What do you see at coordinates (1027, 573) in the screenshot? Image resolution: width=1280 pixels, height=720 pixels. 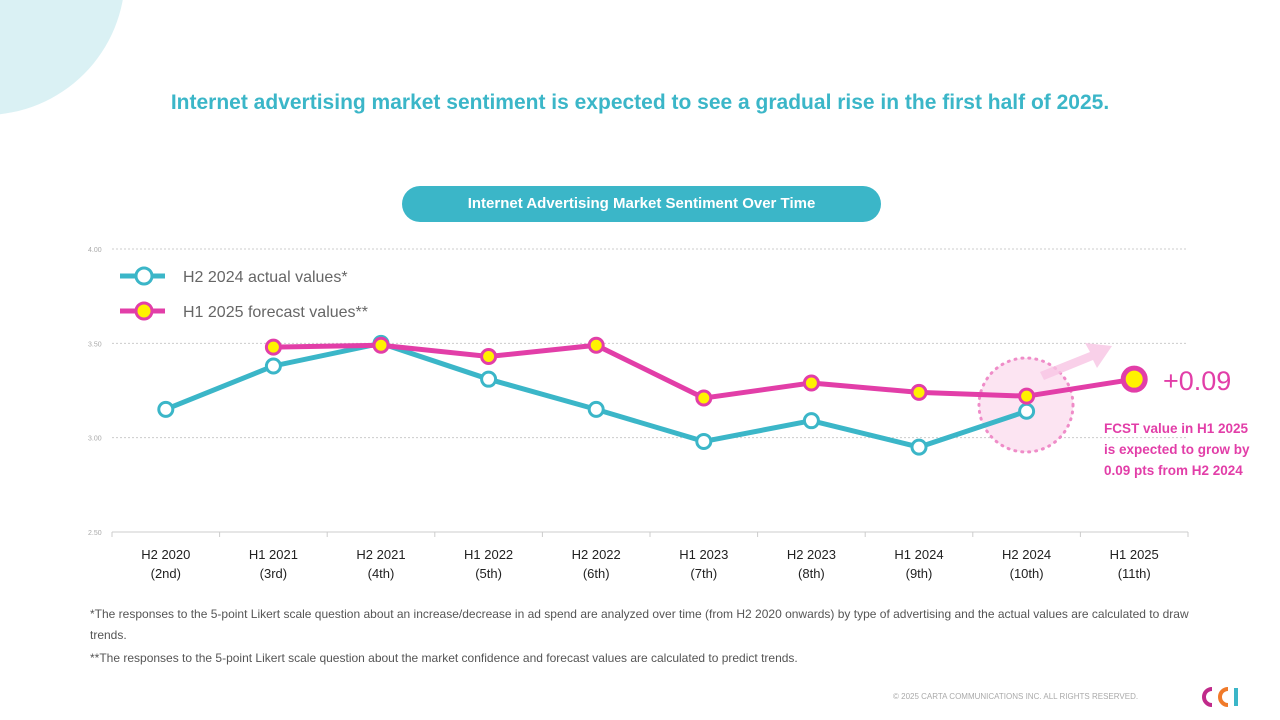 I see `x-tick-label: (10th)` at bounding box center [1027, 573].